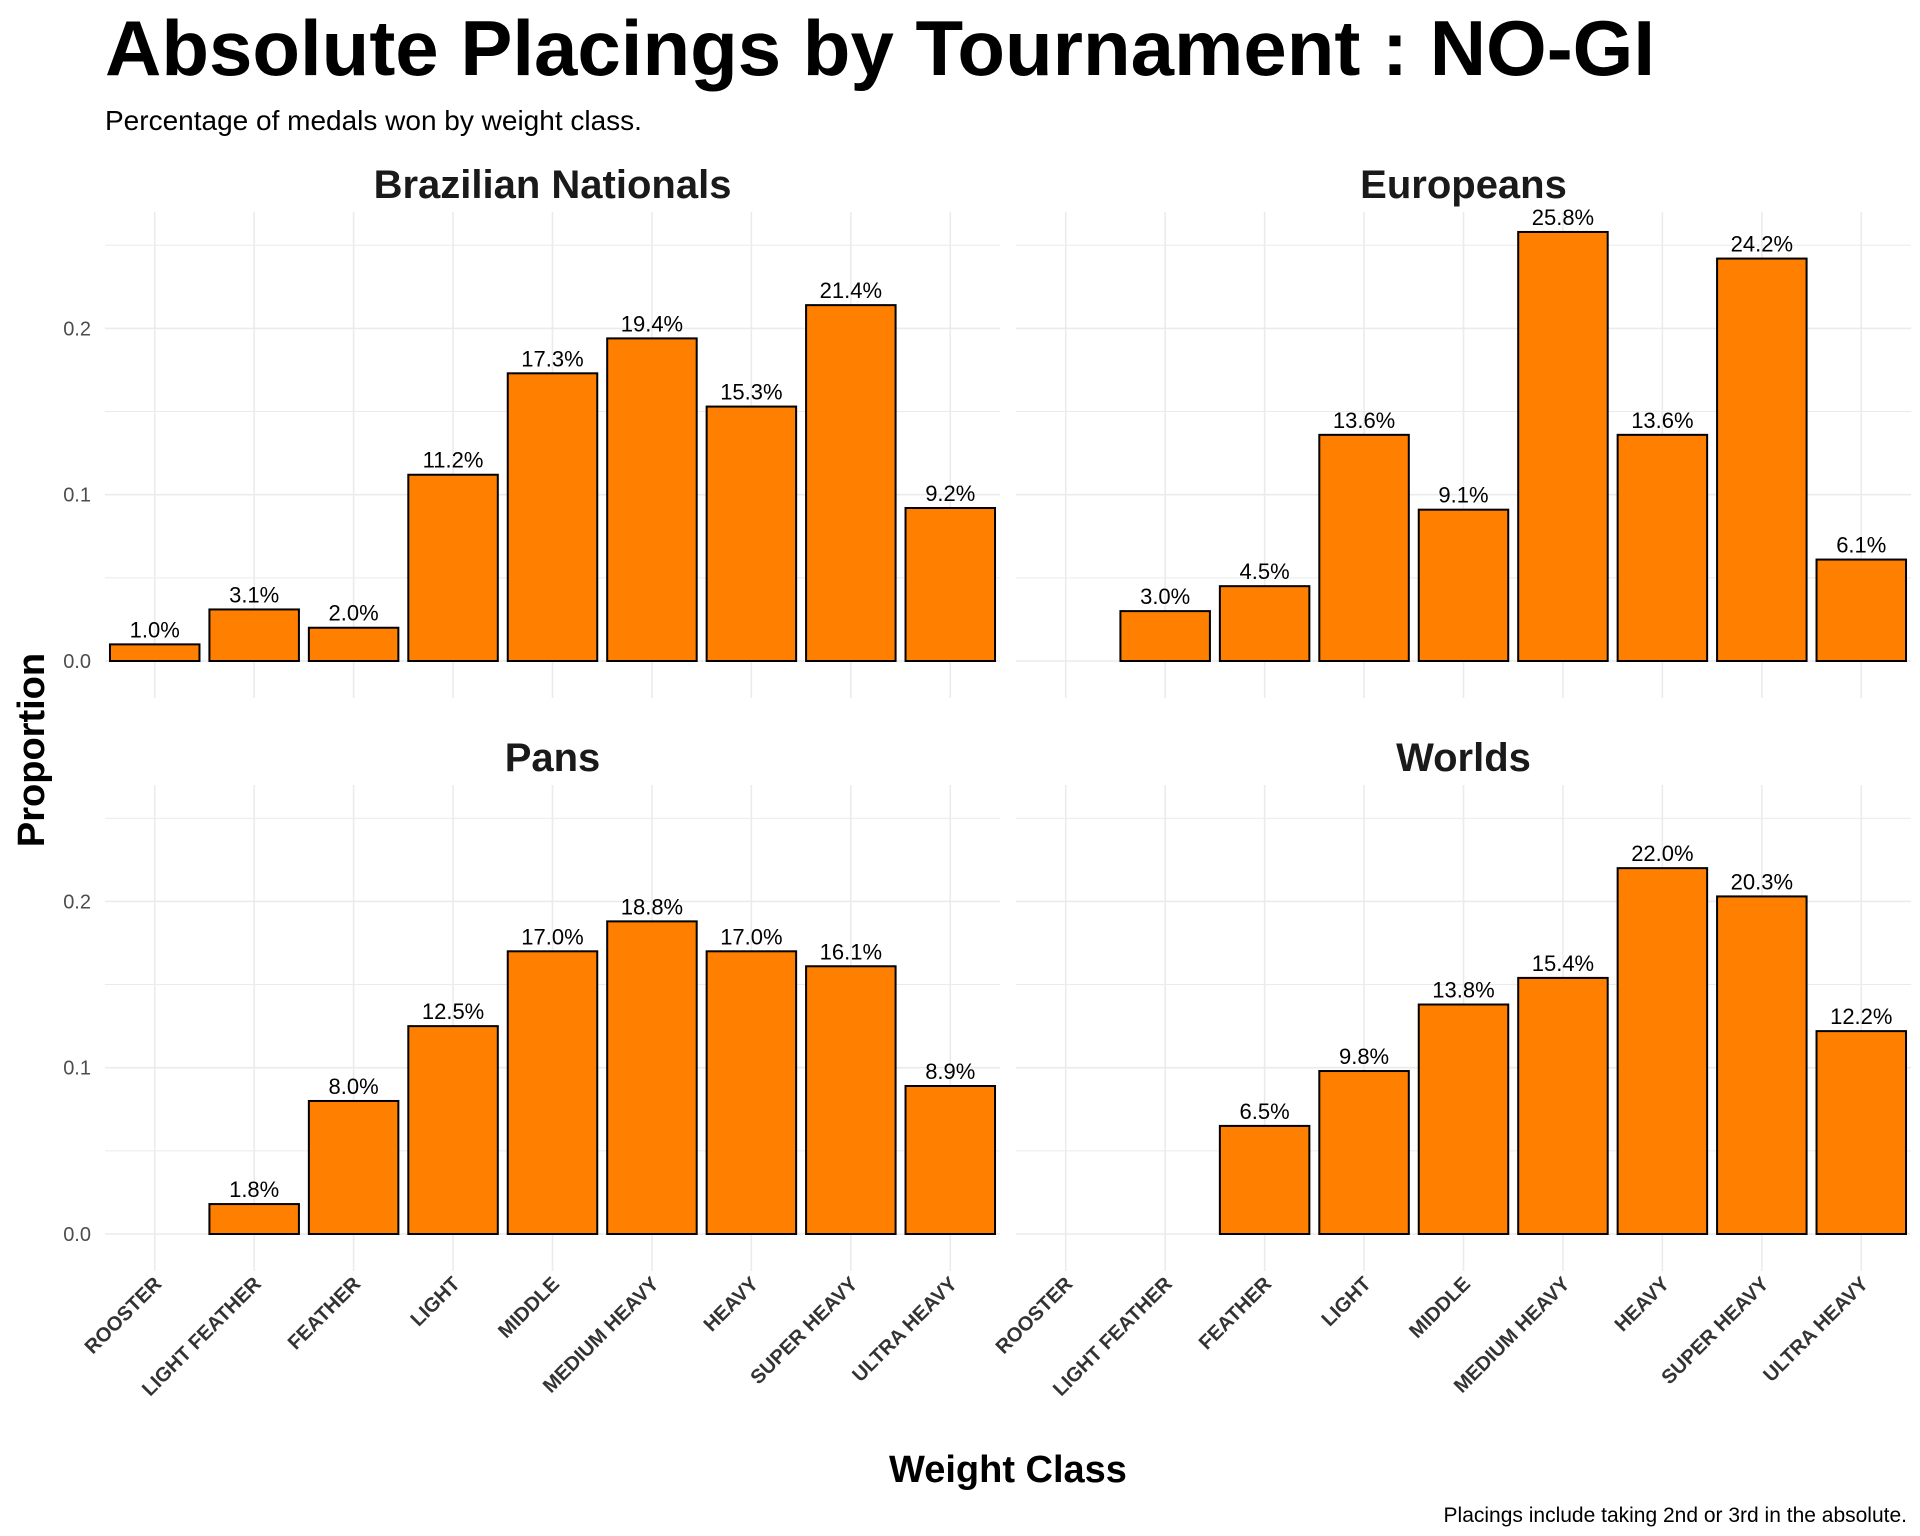 This screenshot has width=1920, height=1536. What do you see at coordinates (453, 1011) in the screenshot?
I see `bar-value-label: 12.5%` at bounding box center [453, 1011].